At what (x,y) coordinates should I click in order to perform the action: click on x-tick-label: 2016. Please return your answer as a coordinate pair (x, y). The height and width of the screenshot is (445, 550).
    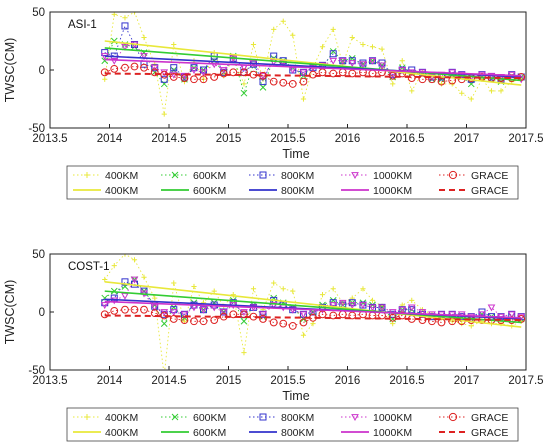
    Looking at the image, I should click on (348, 381).